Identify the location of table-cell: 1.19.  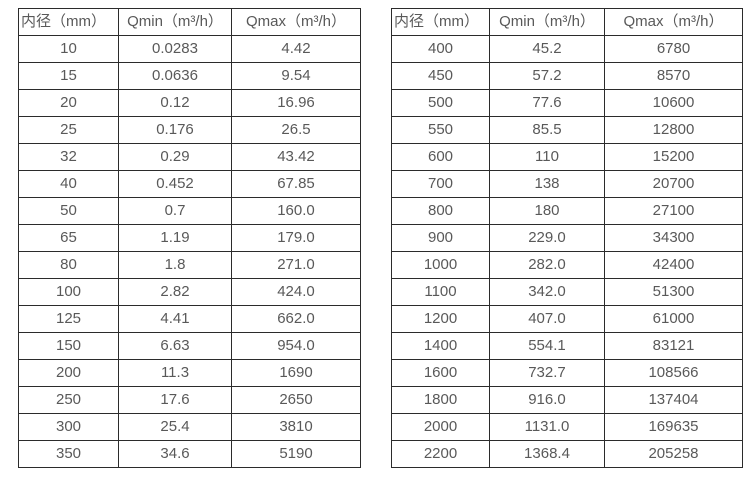
(175, 238).